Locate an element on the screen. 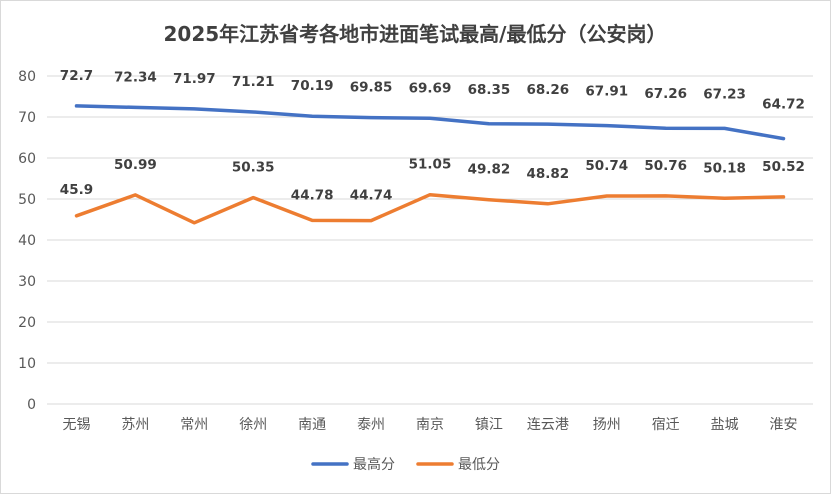  y-tick-label: 30 is located at coordinates (27, 282).